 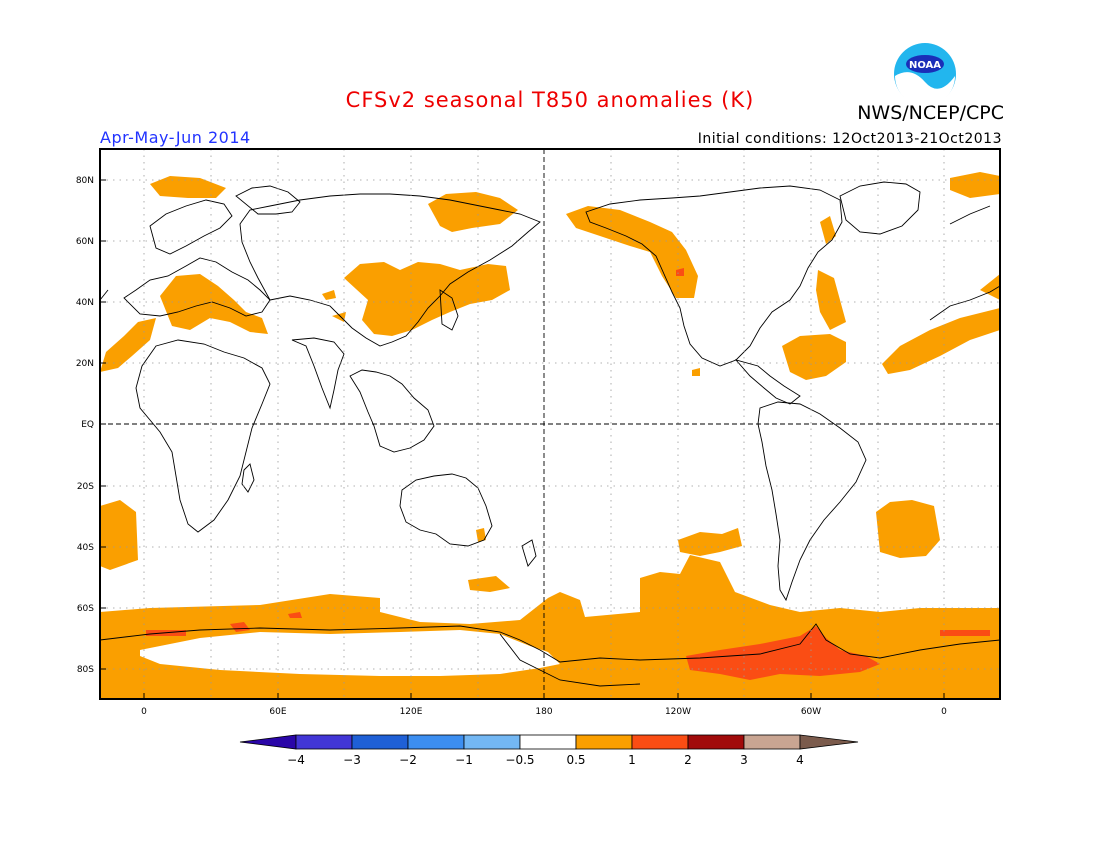 I want to click on colorbar-label-minus1: −1, so click(x=464, y=760).